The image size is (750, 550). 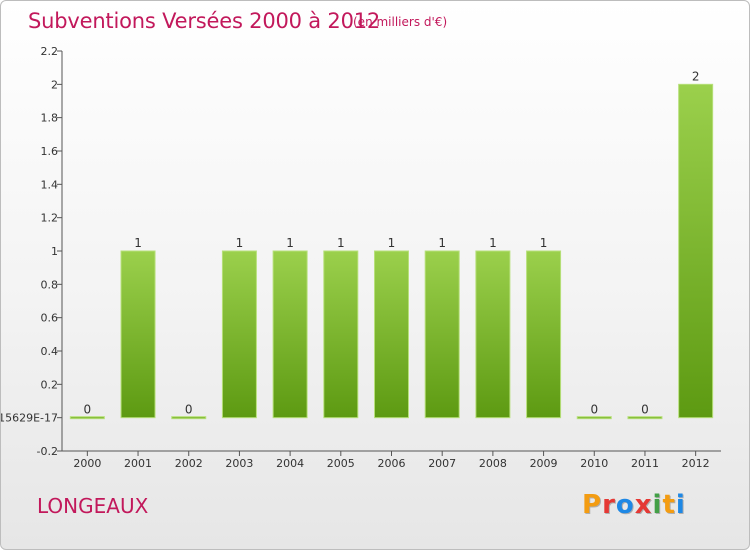 I want to click on x-tick-label: 2011, so click(x=645, y=463).